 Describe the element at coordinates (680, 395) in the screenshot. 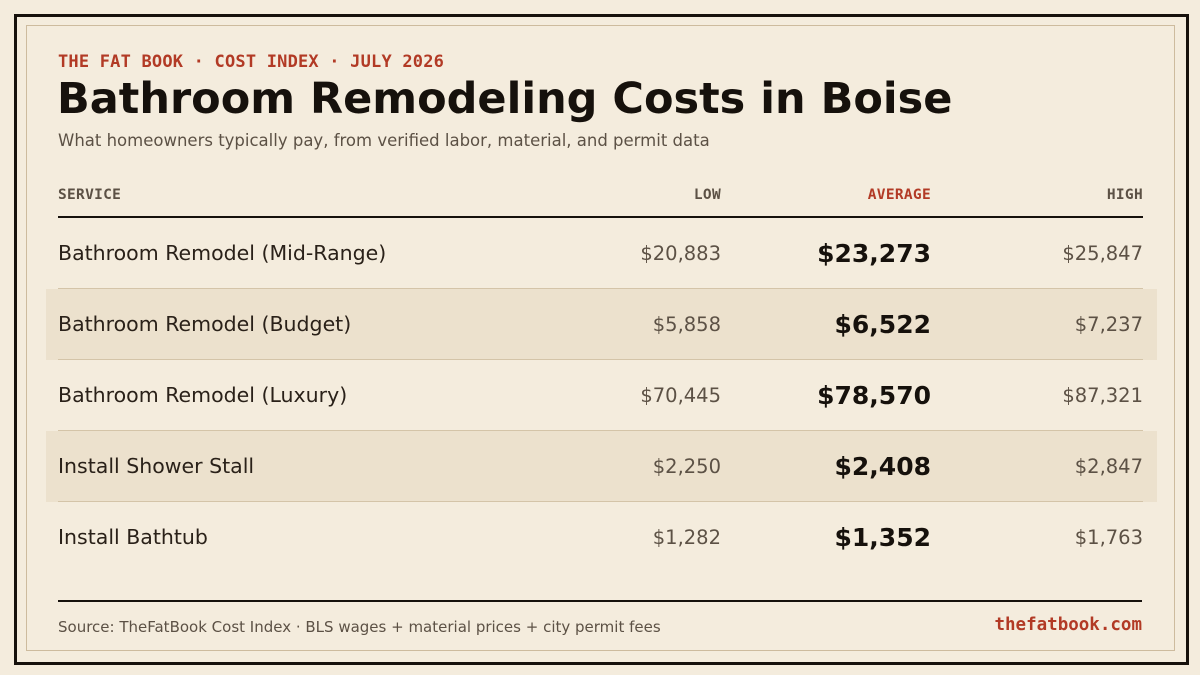

I see `low-cost: $70,445` at that location.